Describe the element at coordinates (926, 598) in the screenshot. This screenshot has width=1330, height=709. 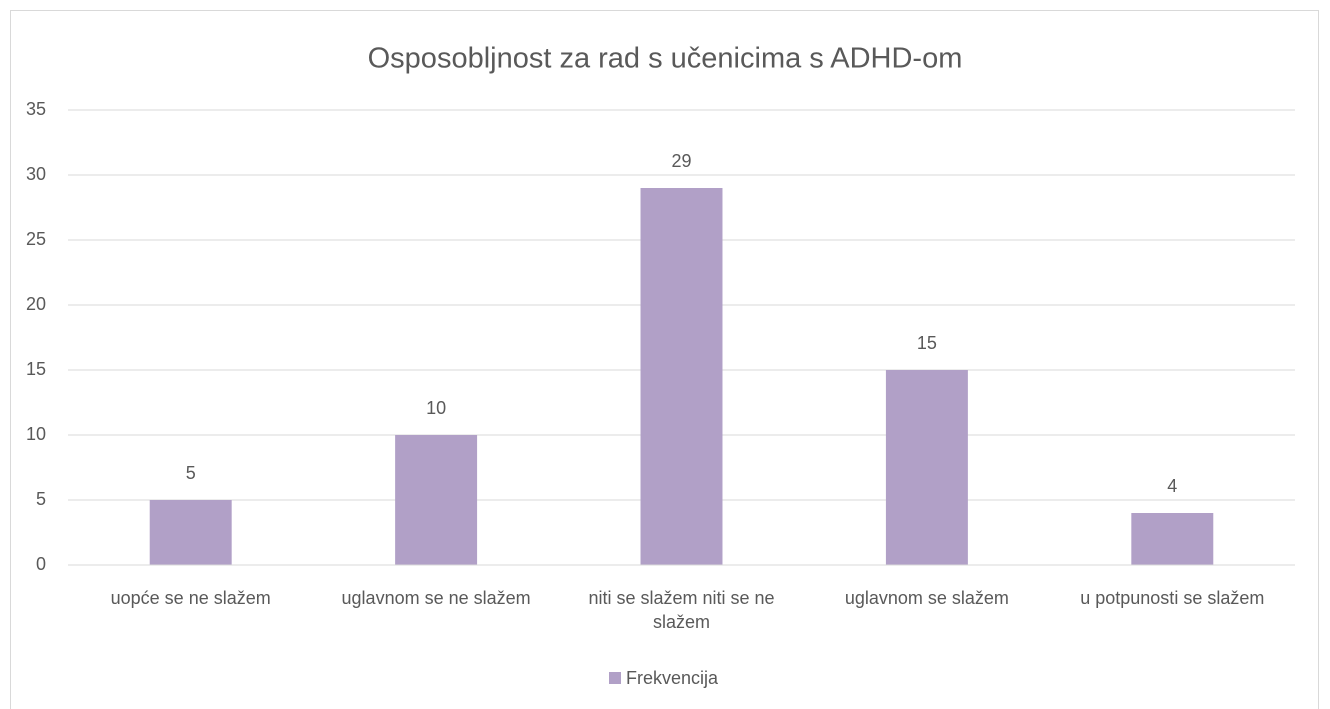
I see `x-tick-label: uglavnom se slažem` at that location.